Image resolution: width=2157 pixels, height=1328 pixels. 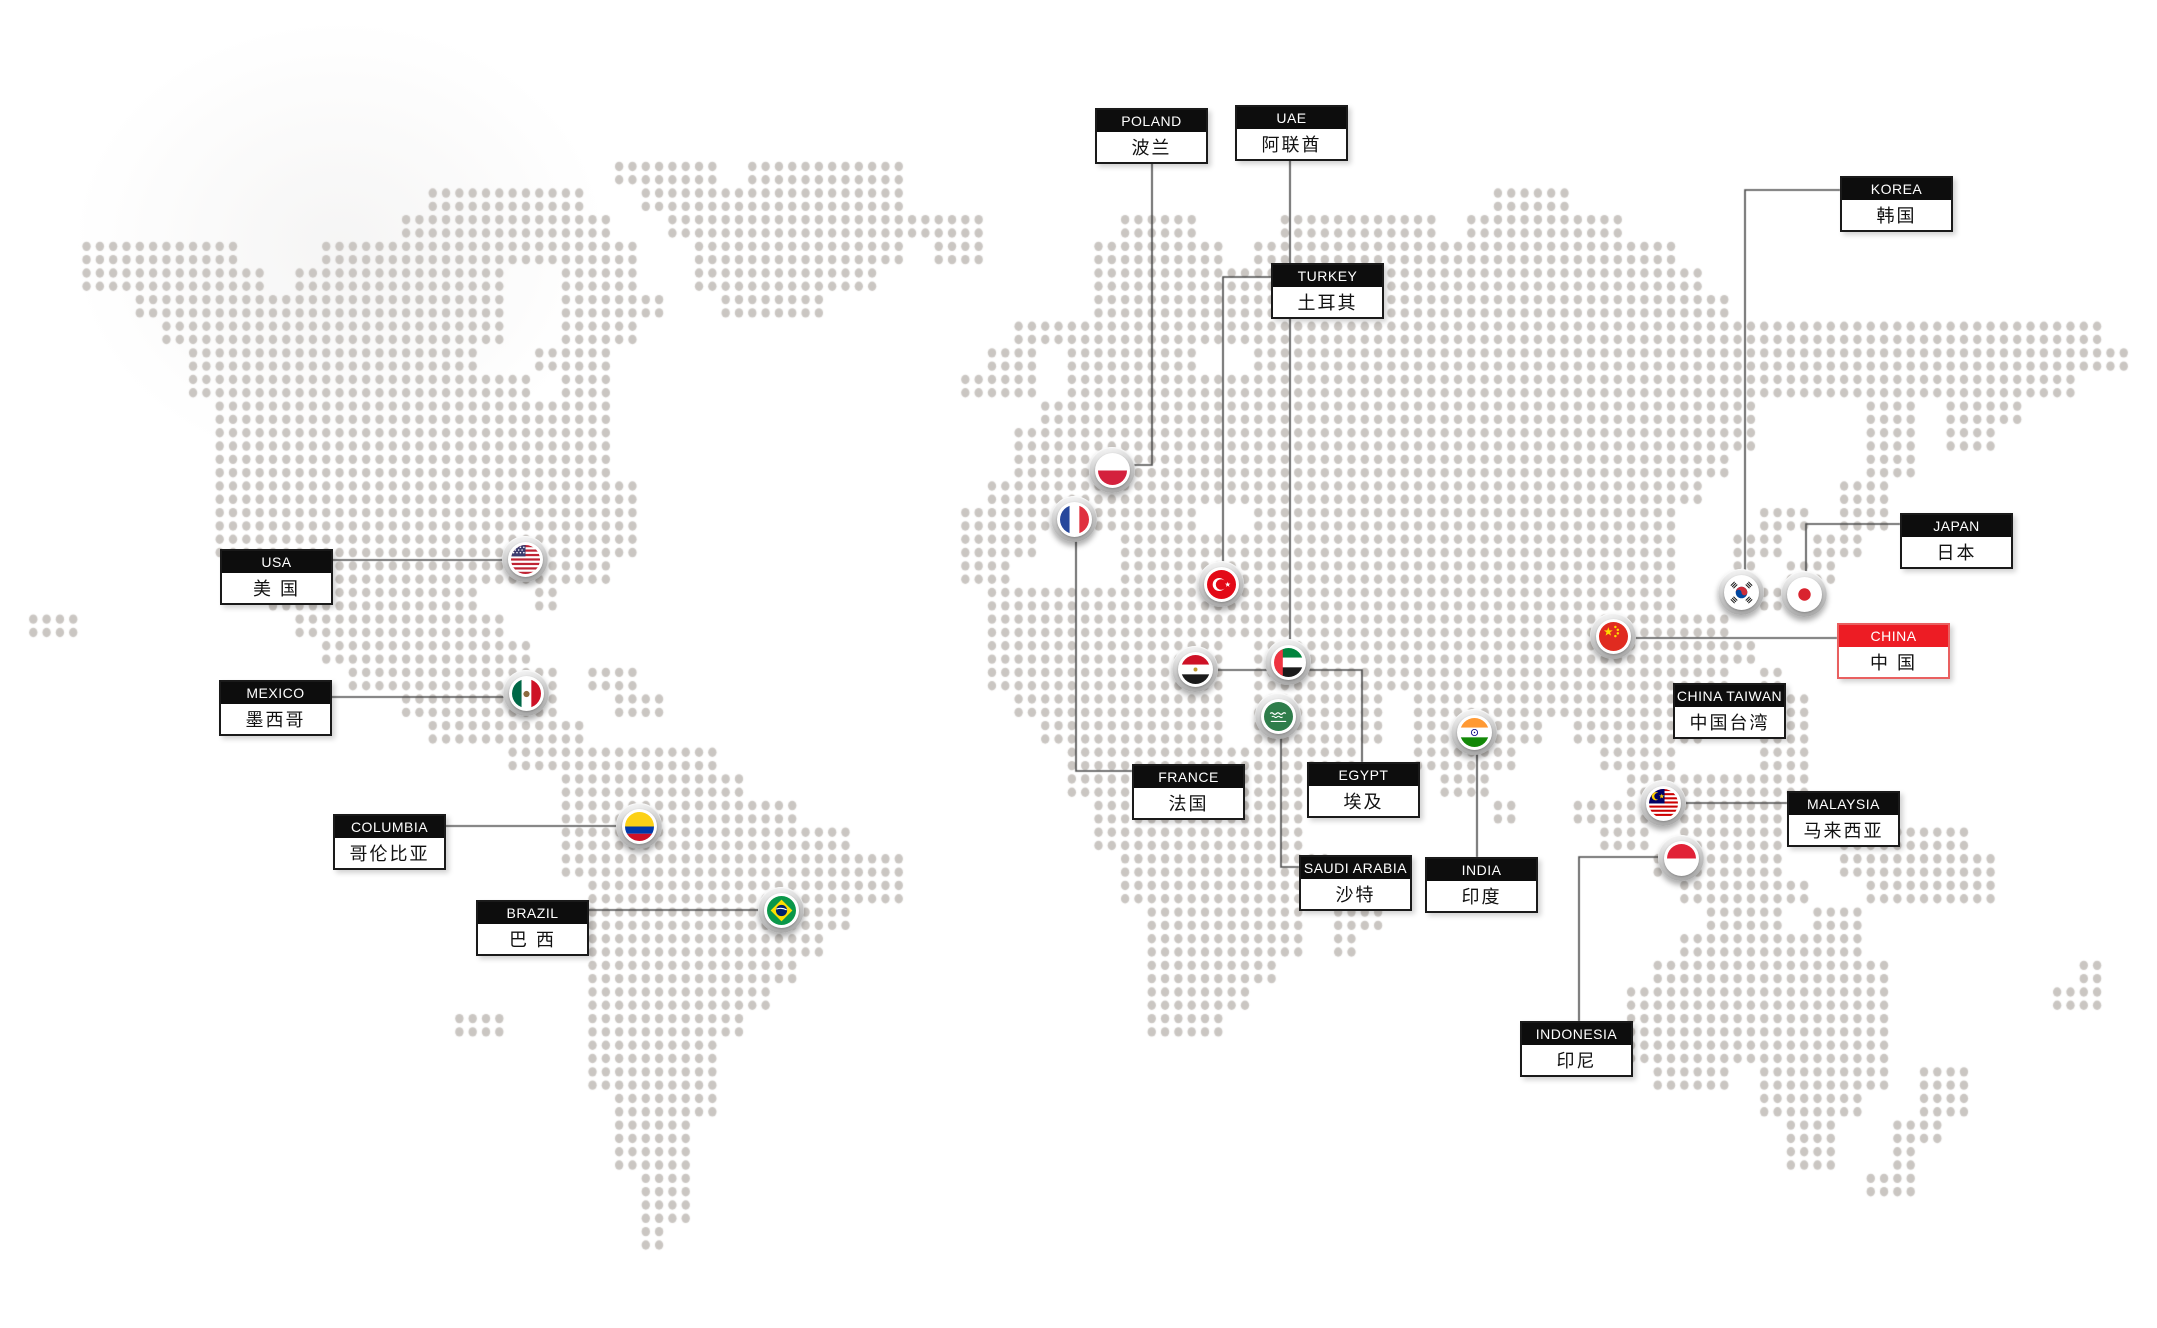 What do you see at coordinates (1074, 519) in the screenshot?
I see `pin-france` at bounding box center [1074, 519].